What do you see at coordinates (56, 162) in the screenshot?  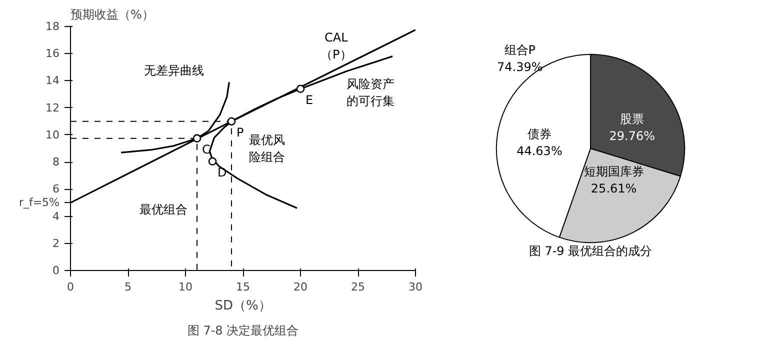 I see `y-tick-label: 8` at bounding box center [56, 162].